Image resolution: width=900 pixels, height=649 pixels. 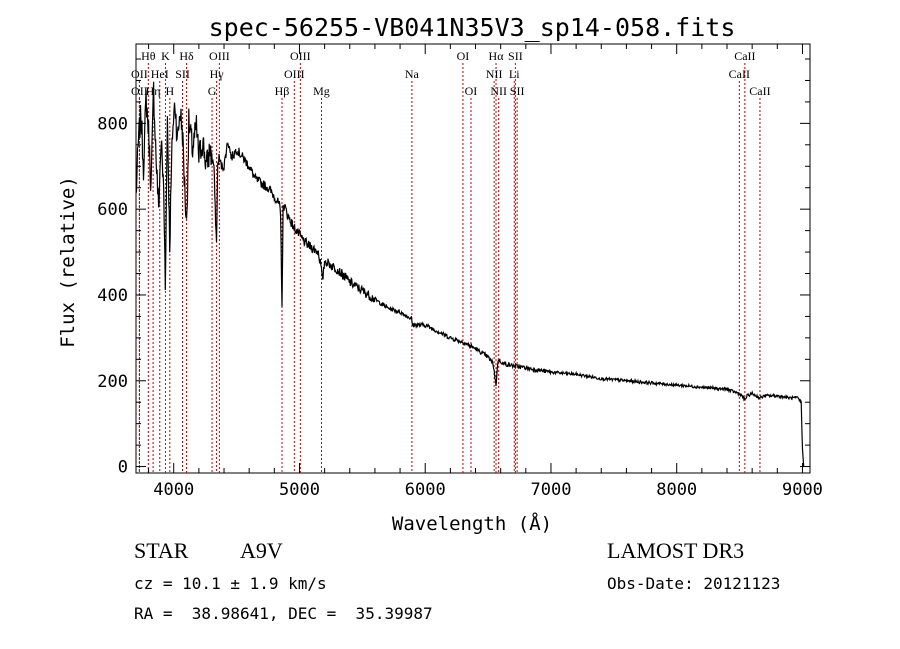 What do you see at coordinates (173, 490) in the screenshot?
I see `x-tick-label: 4000` at bounding box center [173, 490].